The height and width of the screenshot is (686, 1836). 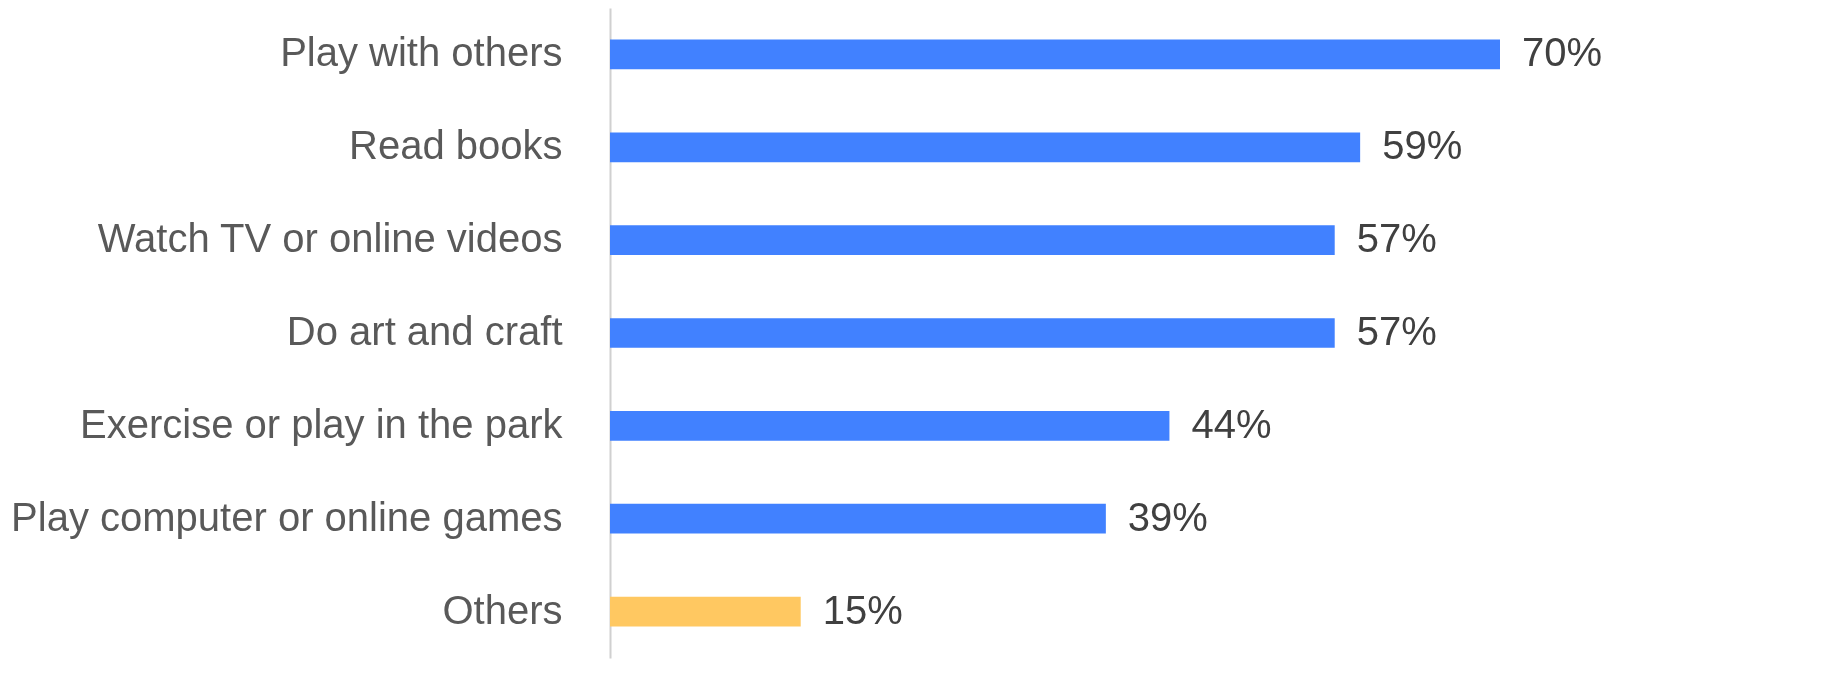 I want to click on y-tick-label: Play computer or online games, so click(x=287, y=516).